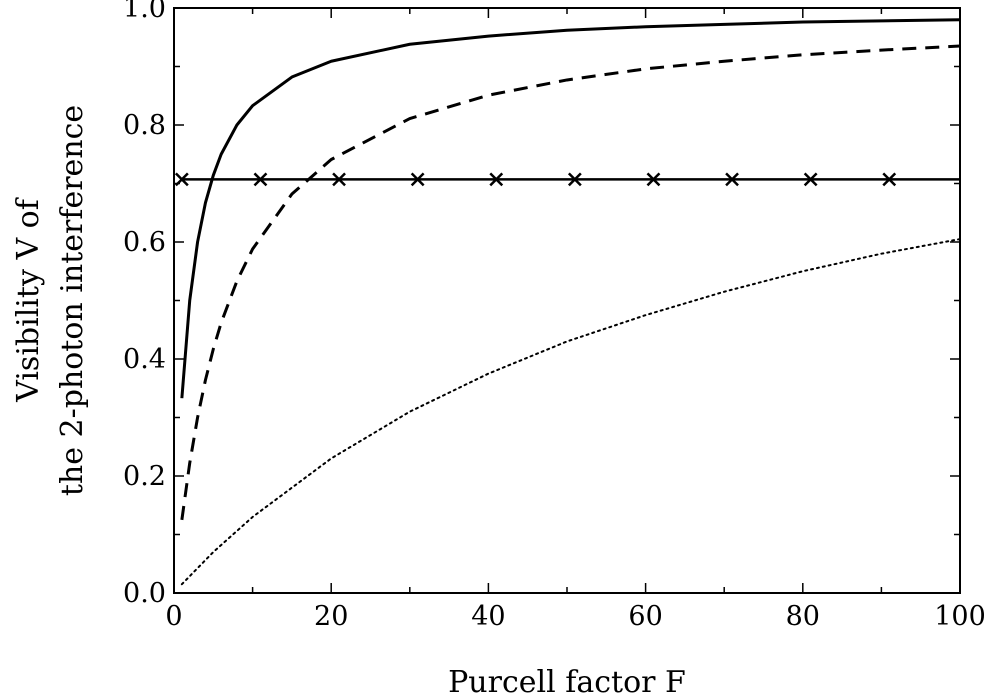  I want to click on x-tick-label: 60, so click(645, 616).